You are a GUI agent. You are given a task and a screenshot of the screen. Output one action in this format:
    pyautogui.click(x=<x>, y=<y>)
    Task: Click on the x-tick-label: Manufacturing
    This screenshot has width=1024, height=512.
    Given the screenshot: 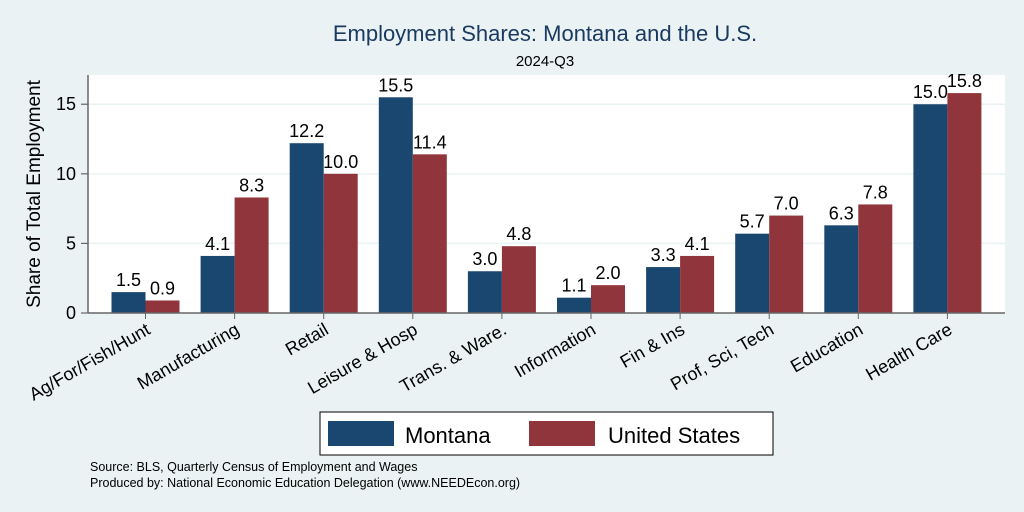 What is the action you would take?
    pyautogui.click(x=188, y=356)
    